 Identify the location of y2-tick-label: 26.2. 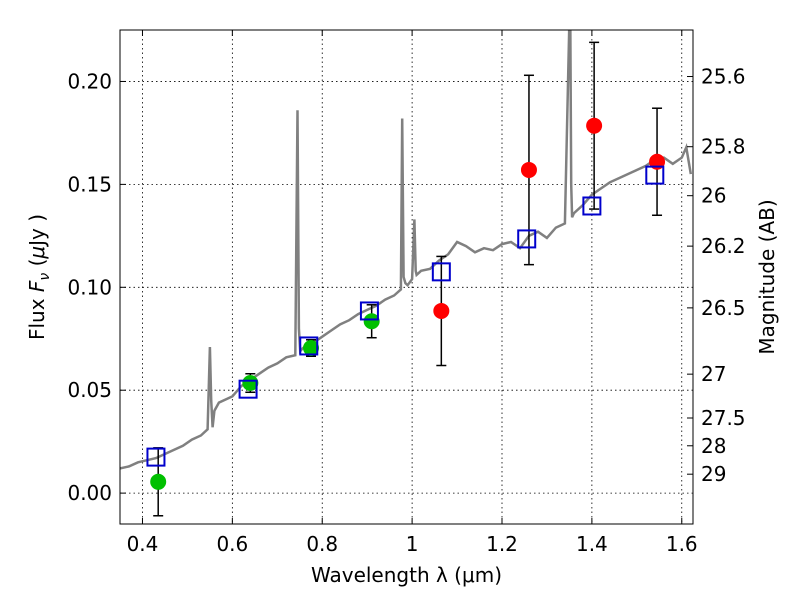
(723, 246).